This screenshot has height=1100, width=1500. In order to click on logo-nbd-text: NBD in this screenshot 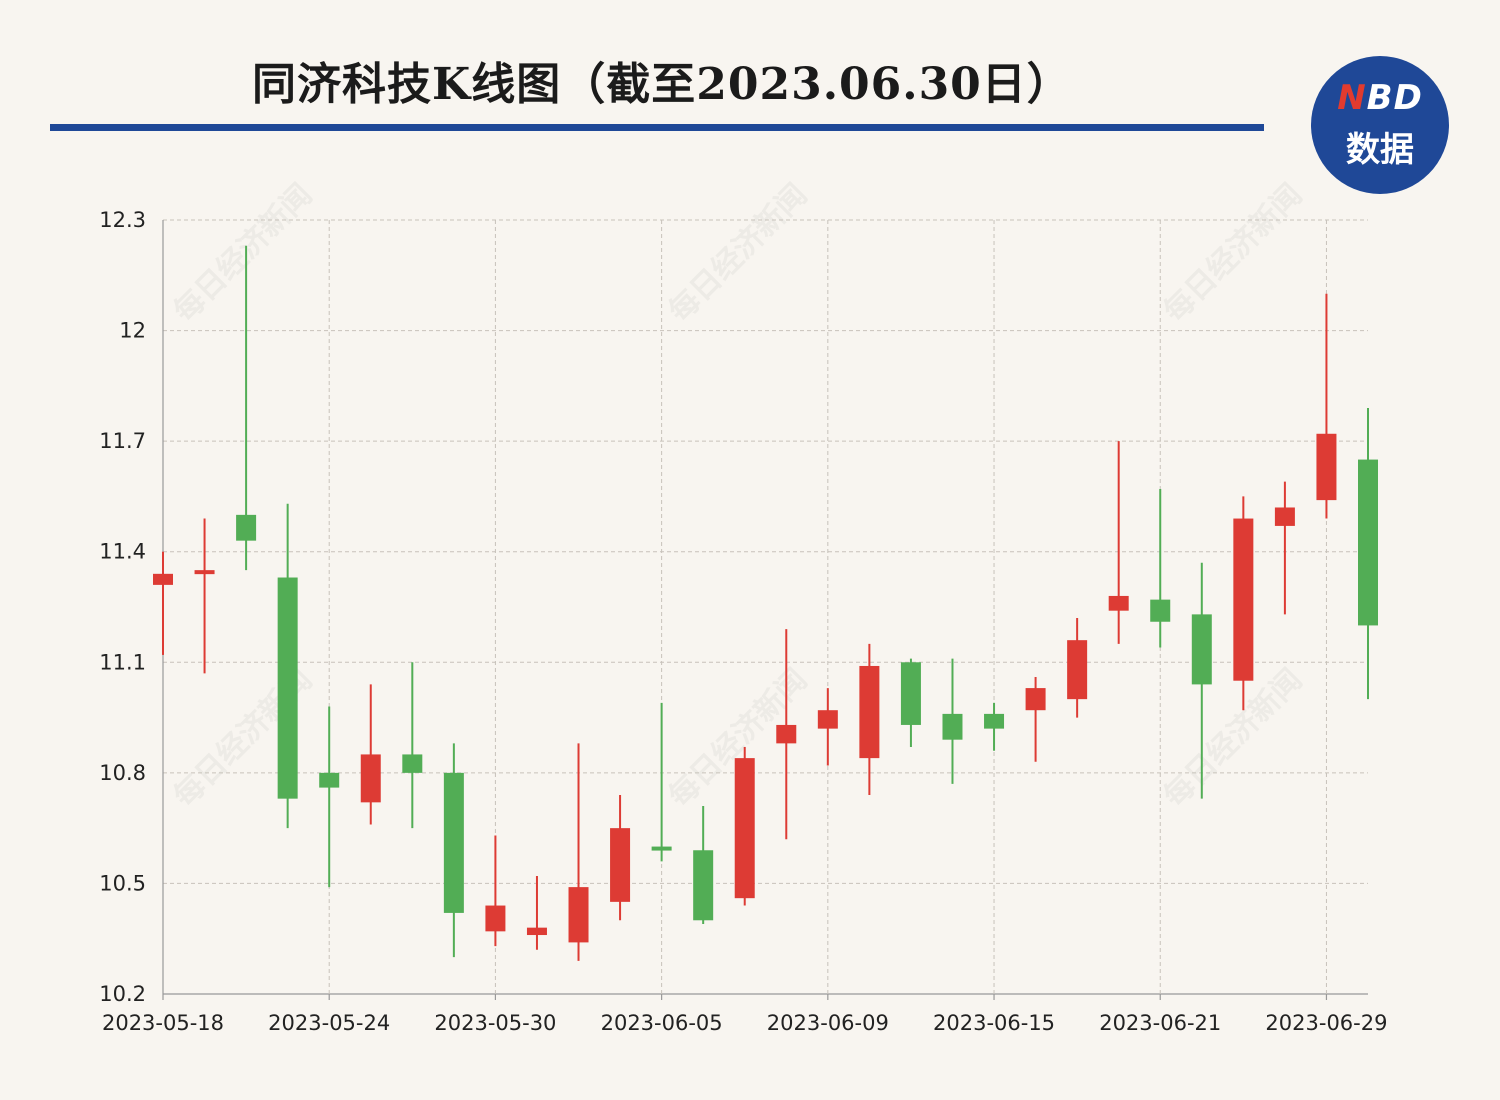, I will do `click(1380, 98)`.